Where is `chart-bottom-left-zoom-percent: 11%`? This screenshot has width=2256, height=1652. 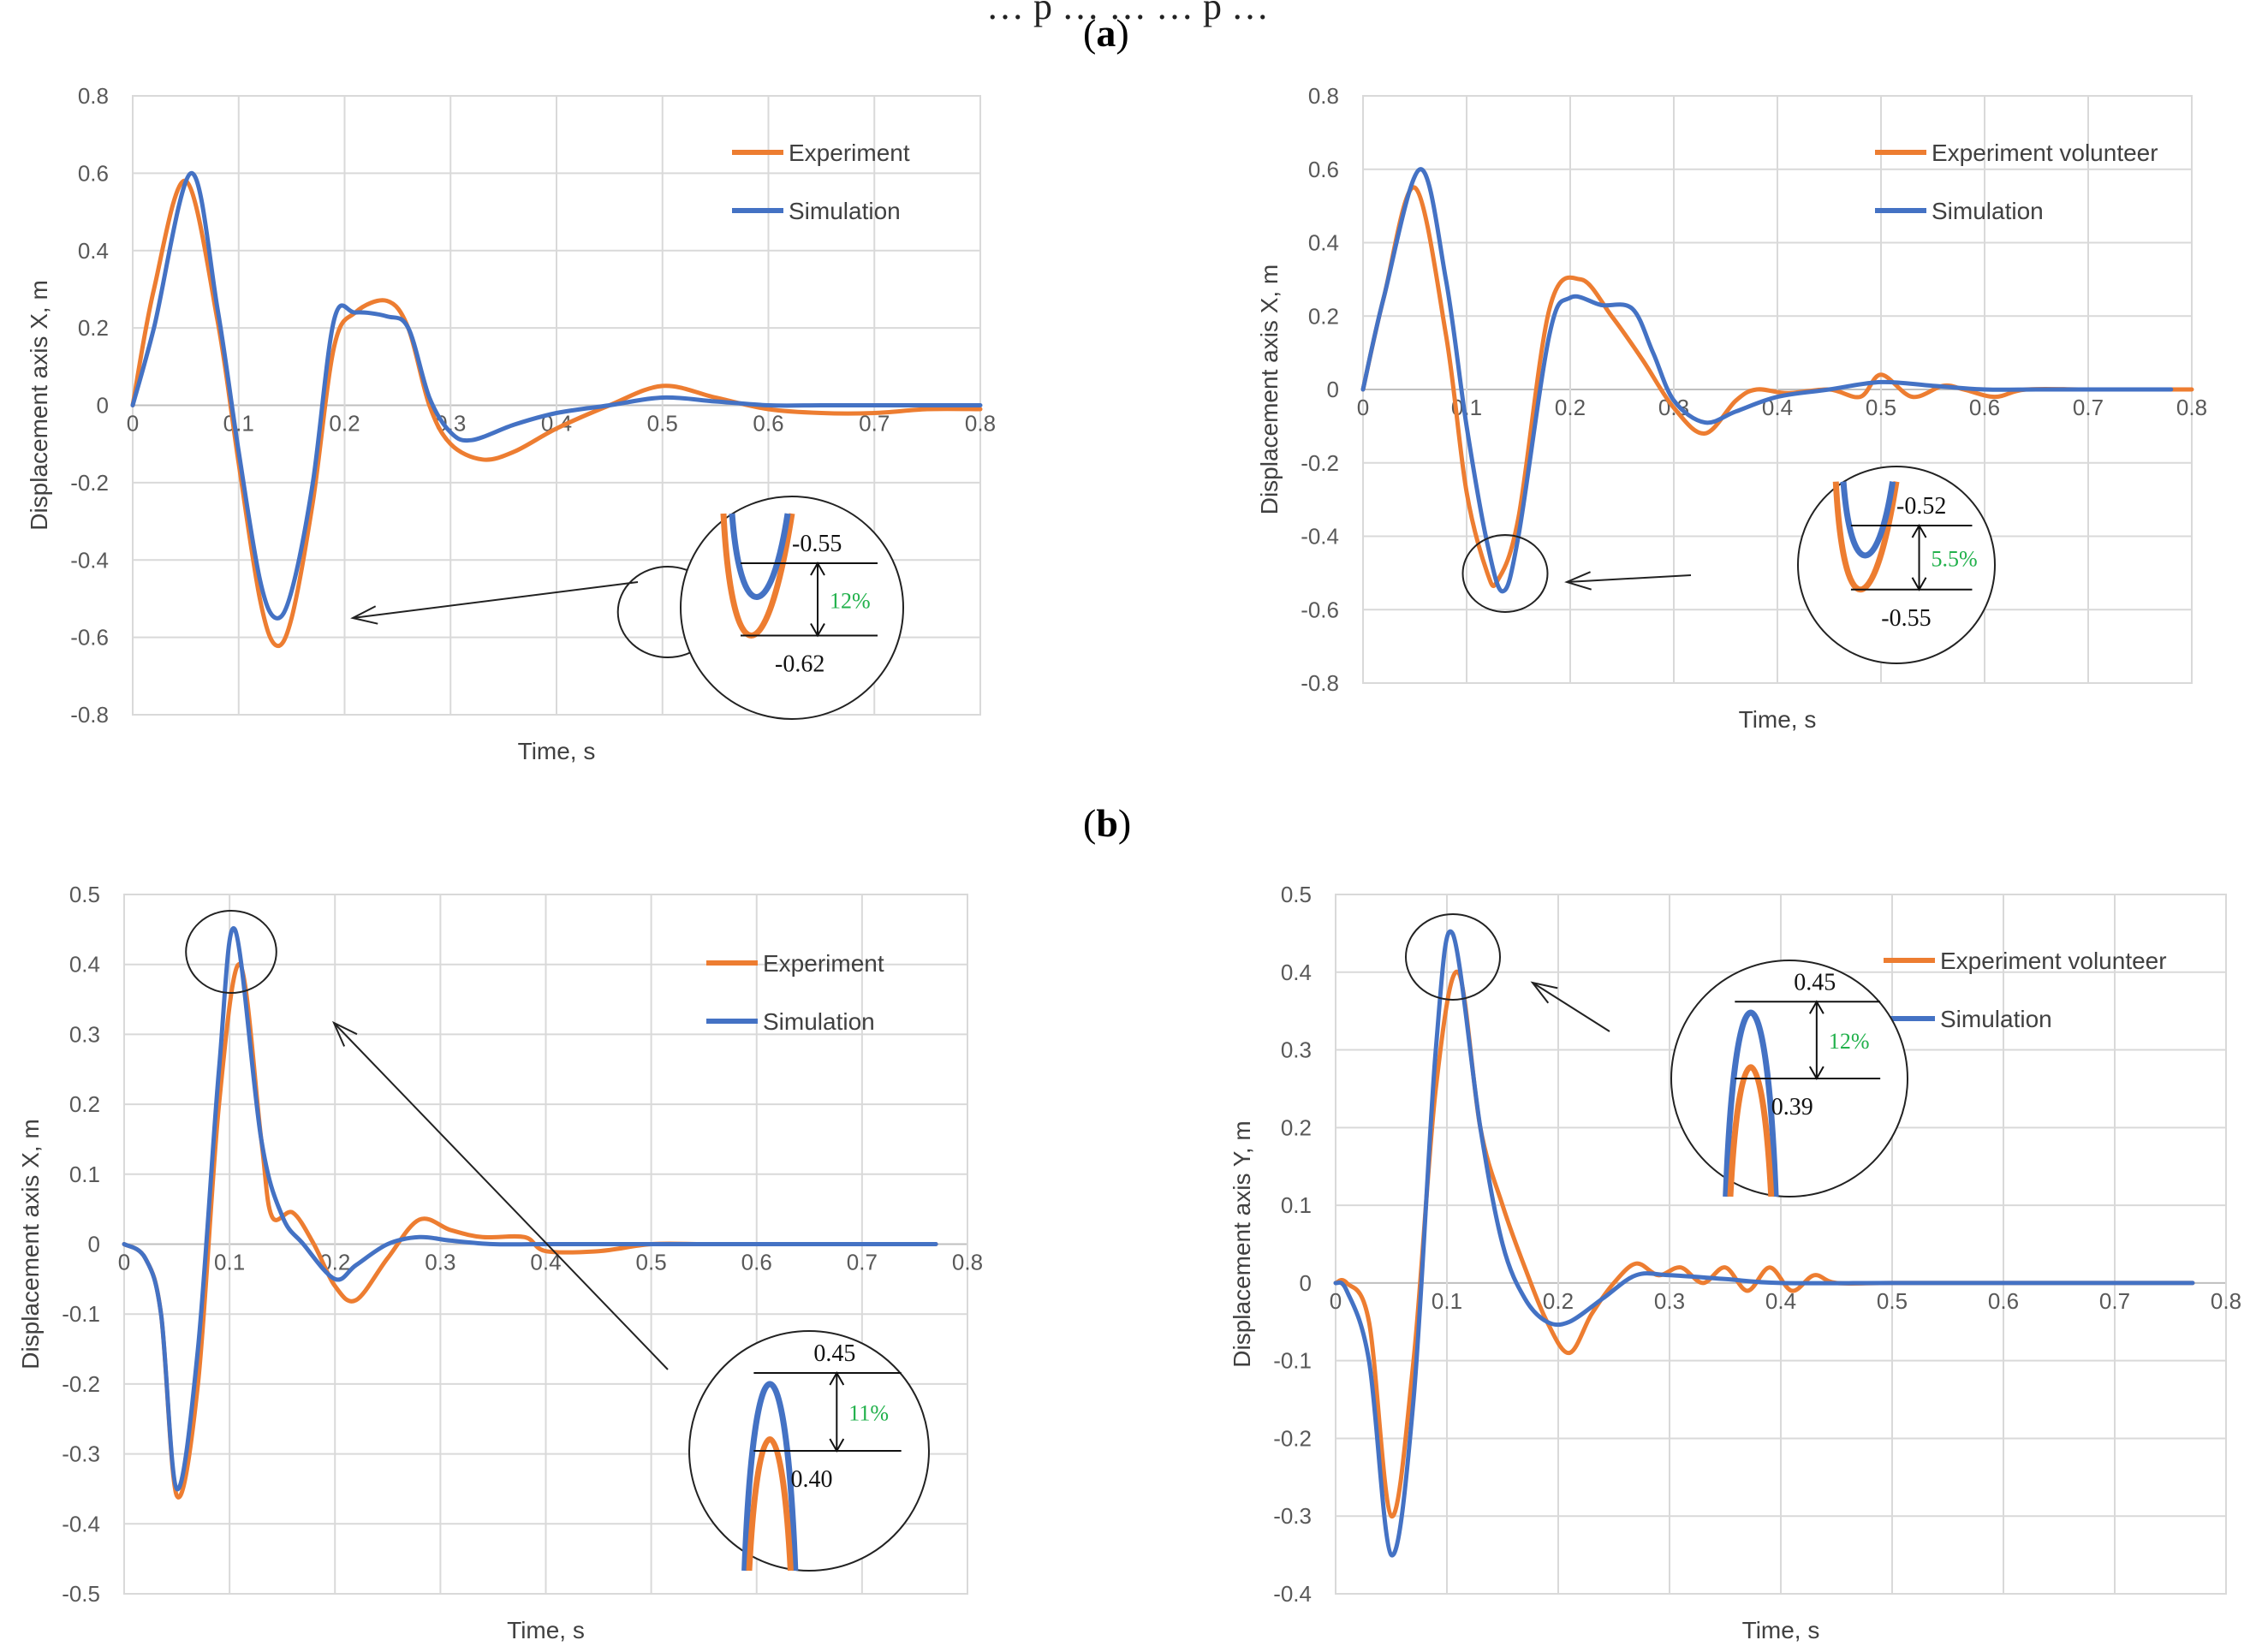
chart-bottom-left-zoom-percent: 11% is located at coordinates (869, 1414).